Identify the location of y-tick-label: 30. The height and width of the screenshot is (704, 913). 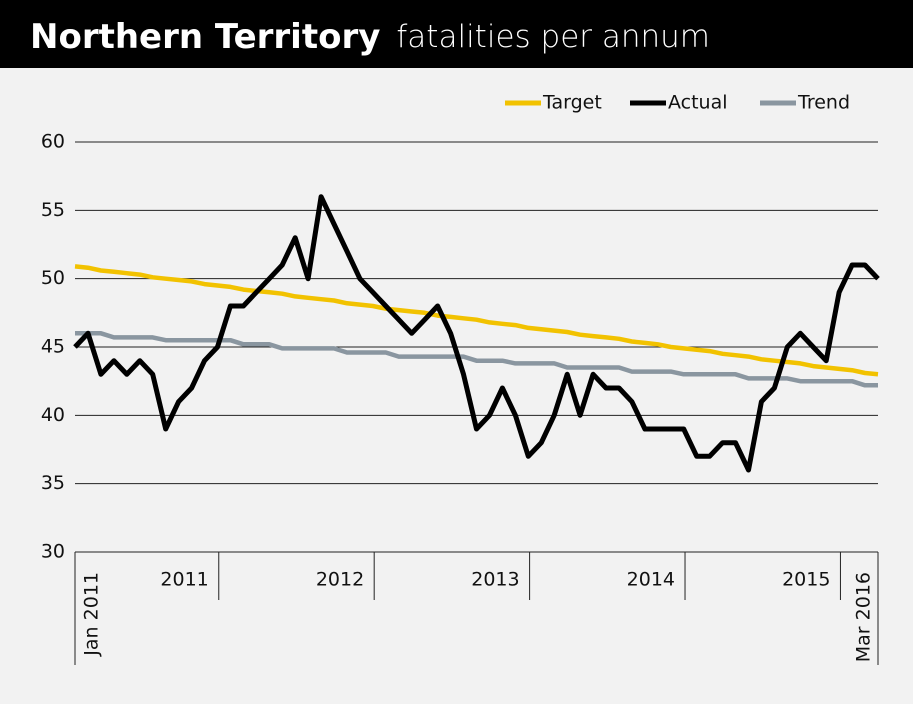
(53, 552).